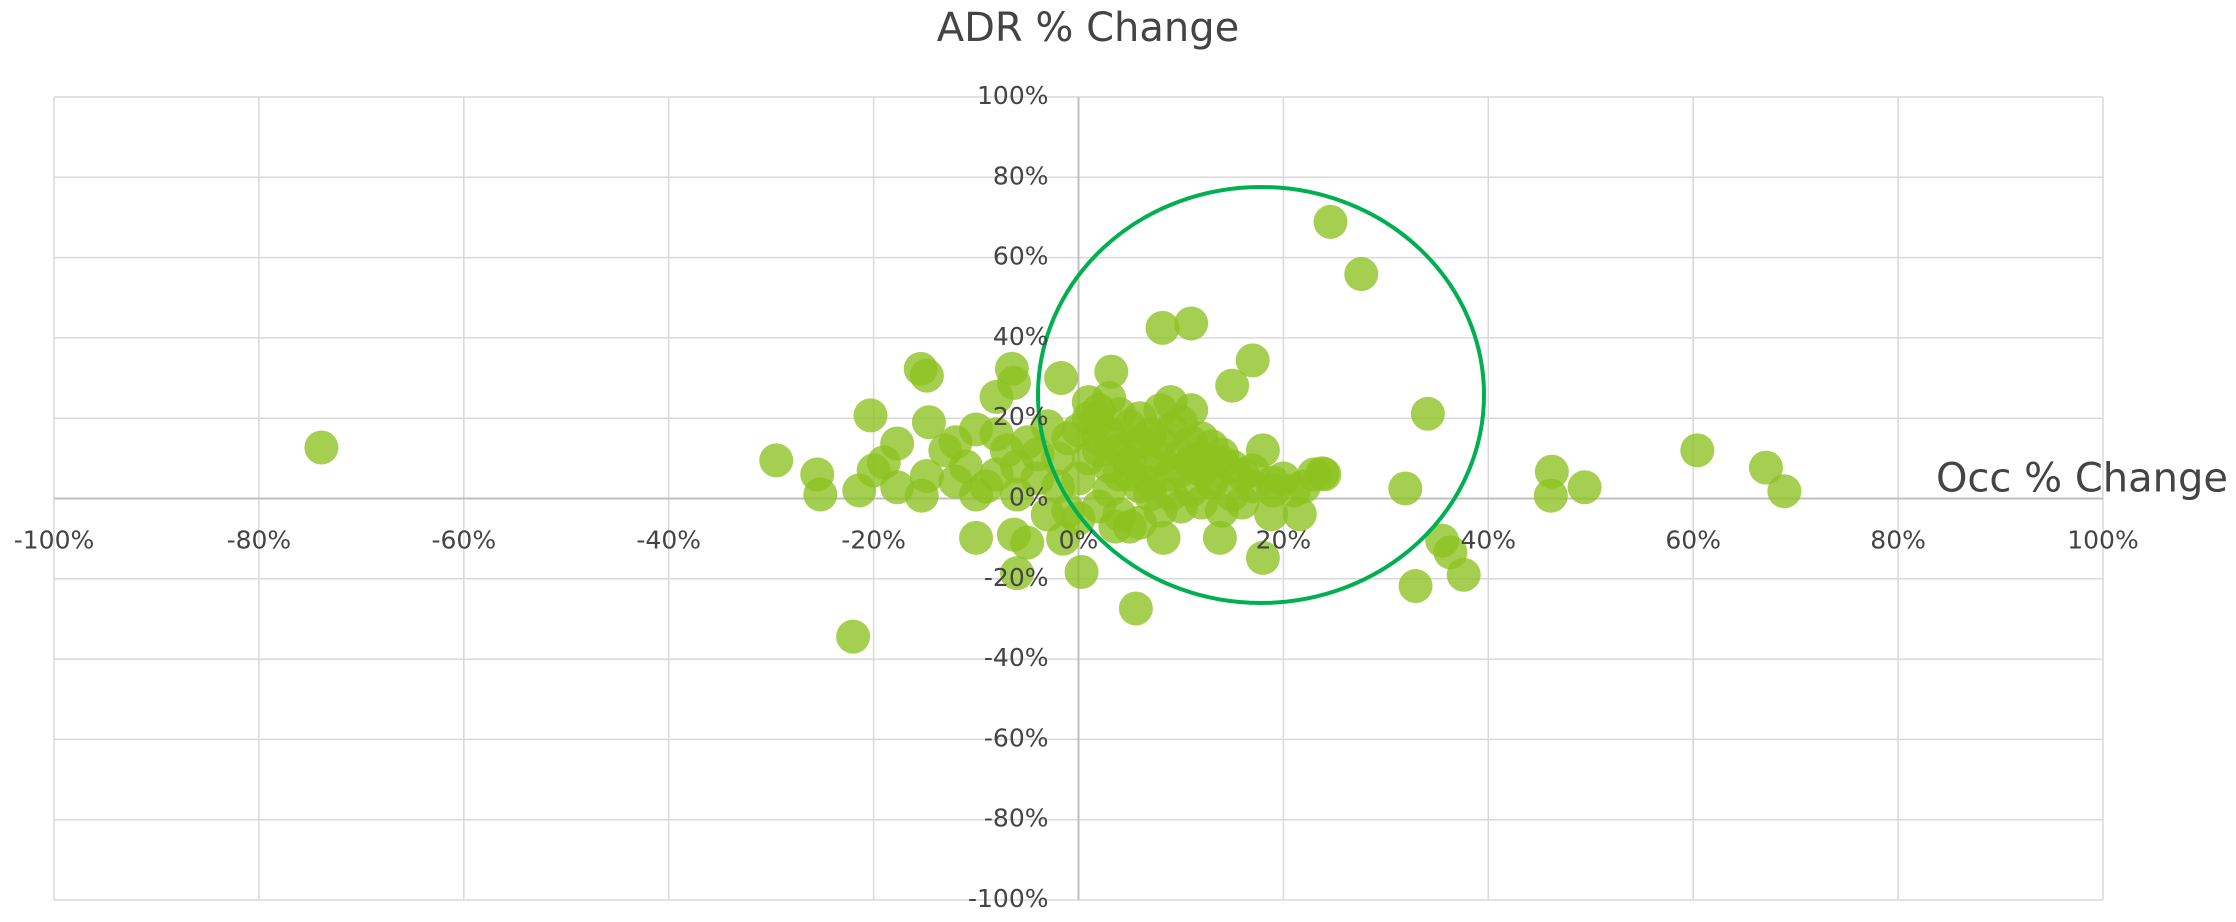  Describe the element at coordinates (1012, 95) in the screenshot. I see `y-tick-label: 100%` at that location.